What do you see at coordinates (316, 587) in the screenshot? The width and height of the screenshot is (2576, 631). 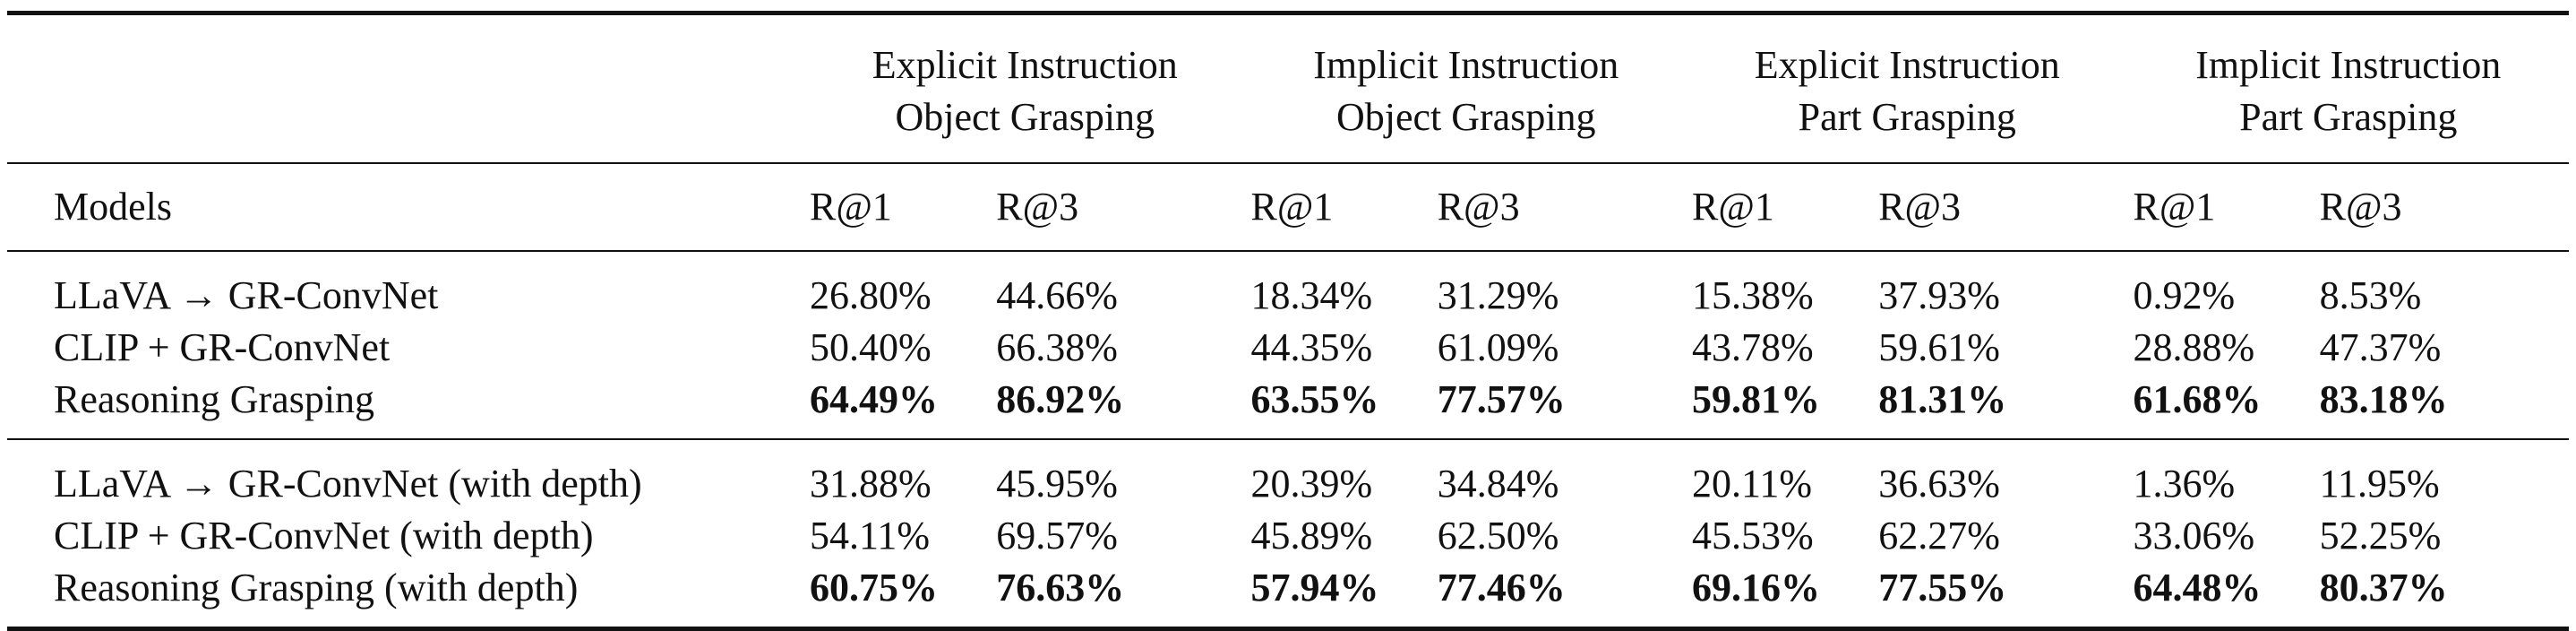 I see `model-name: Reasoning Grasping (with depth)` at bounding box center [316, 587].